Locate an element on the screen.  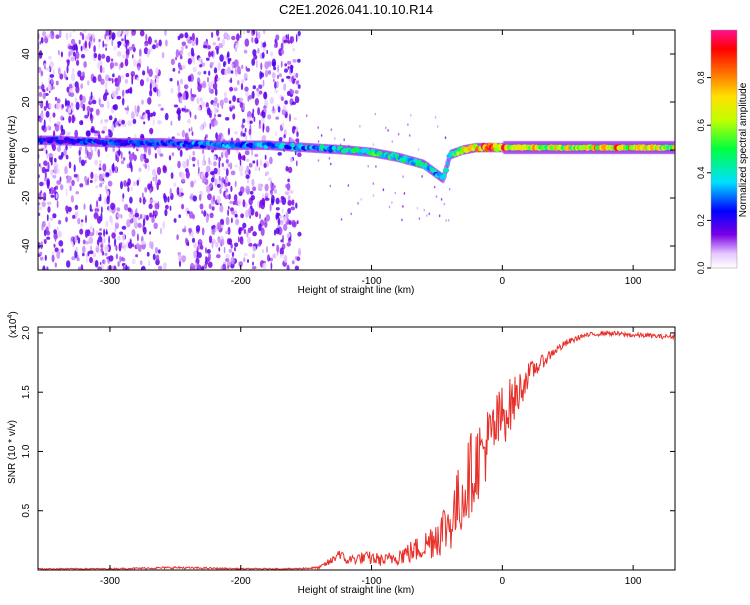
snr-y-tick-label: 0.5 is located at coordinates (26, 510).